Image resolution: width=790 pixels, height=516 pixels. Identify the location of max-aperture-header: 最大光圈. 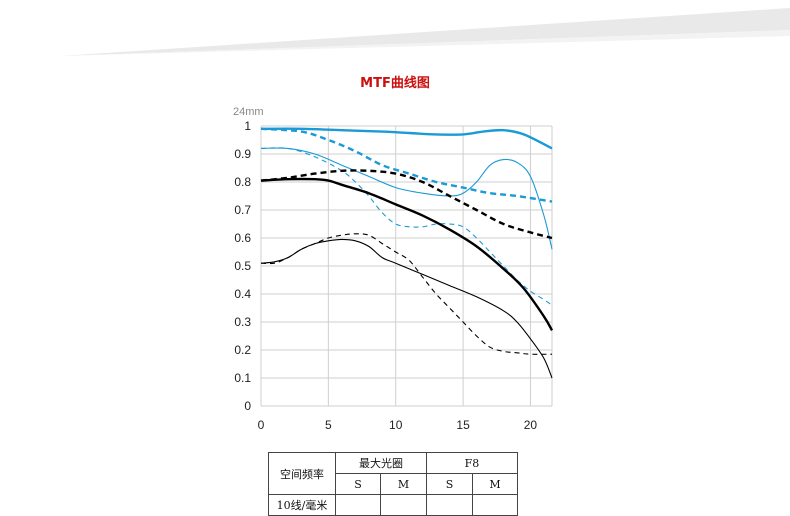
(381, 463).